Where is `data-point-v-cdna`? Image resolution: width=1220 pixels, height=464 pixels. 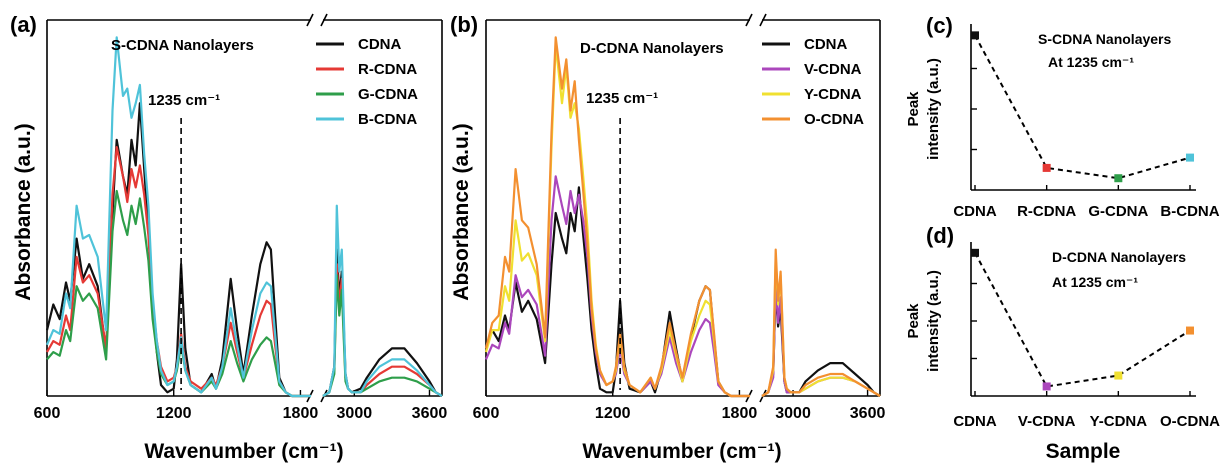
data-point-v-cdna is located at coordinates (1046, 386).